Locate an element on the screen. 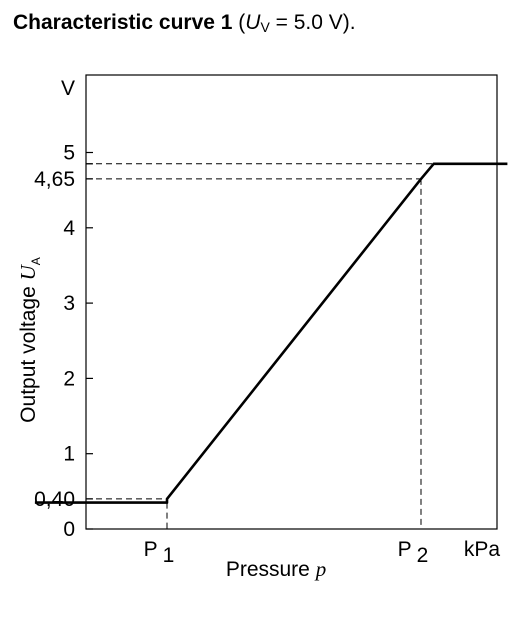 The image size is (532, 618). chart-title: Characteristic curve 1 (UV = 5.0 V). is located at coordinates (184, 25).